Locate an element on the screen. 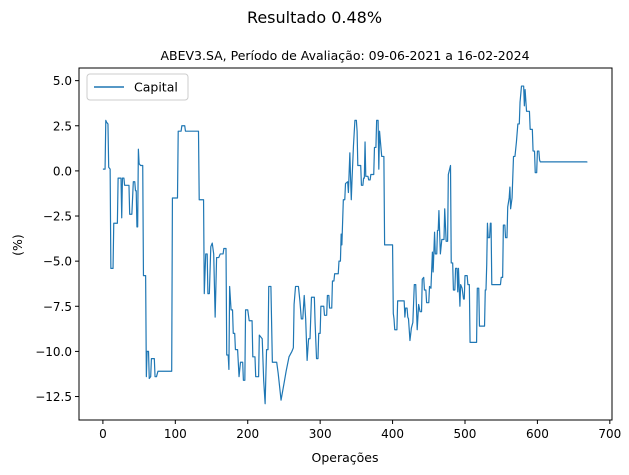 The height and width of the screenshot is (475, 629). x-tick-label: 200 is located at coordinates (247, 434).